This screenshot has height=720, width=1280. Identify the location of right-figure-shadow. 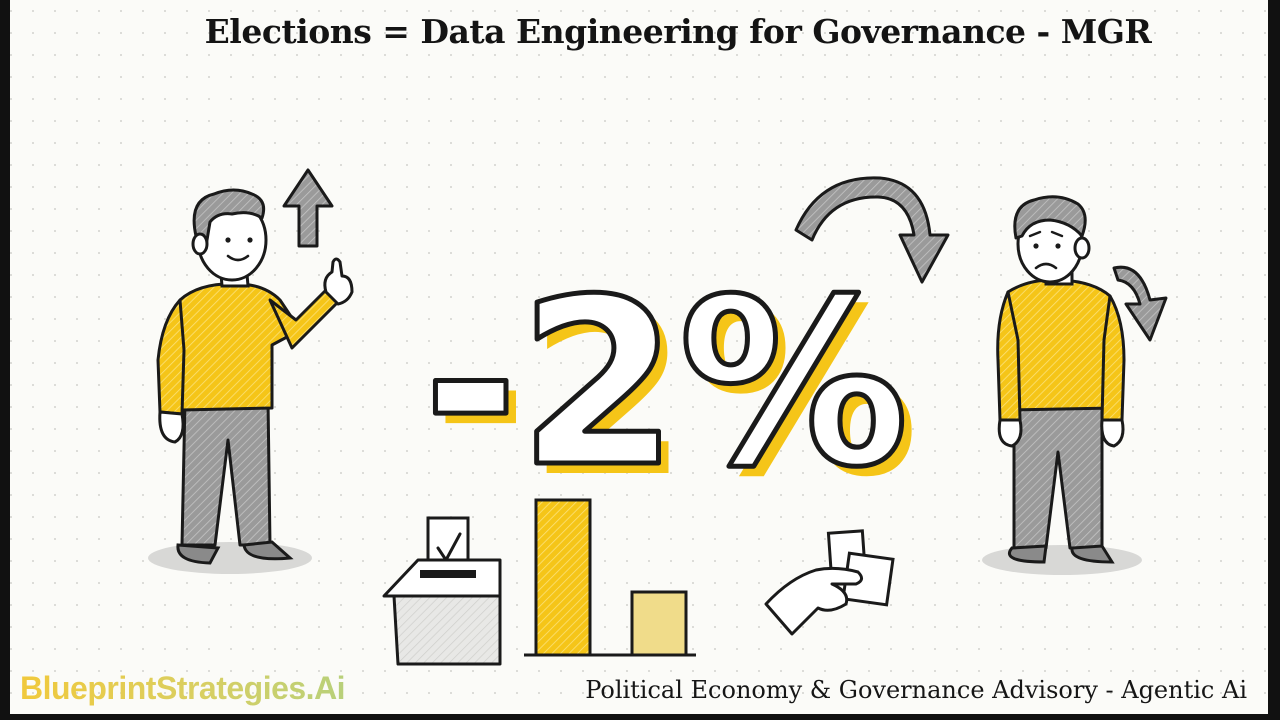
(1062, 560).